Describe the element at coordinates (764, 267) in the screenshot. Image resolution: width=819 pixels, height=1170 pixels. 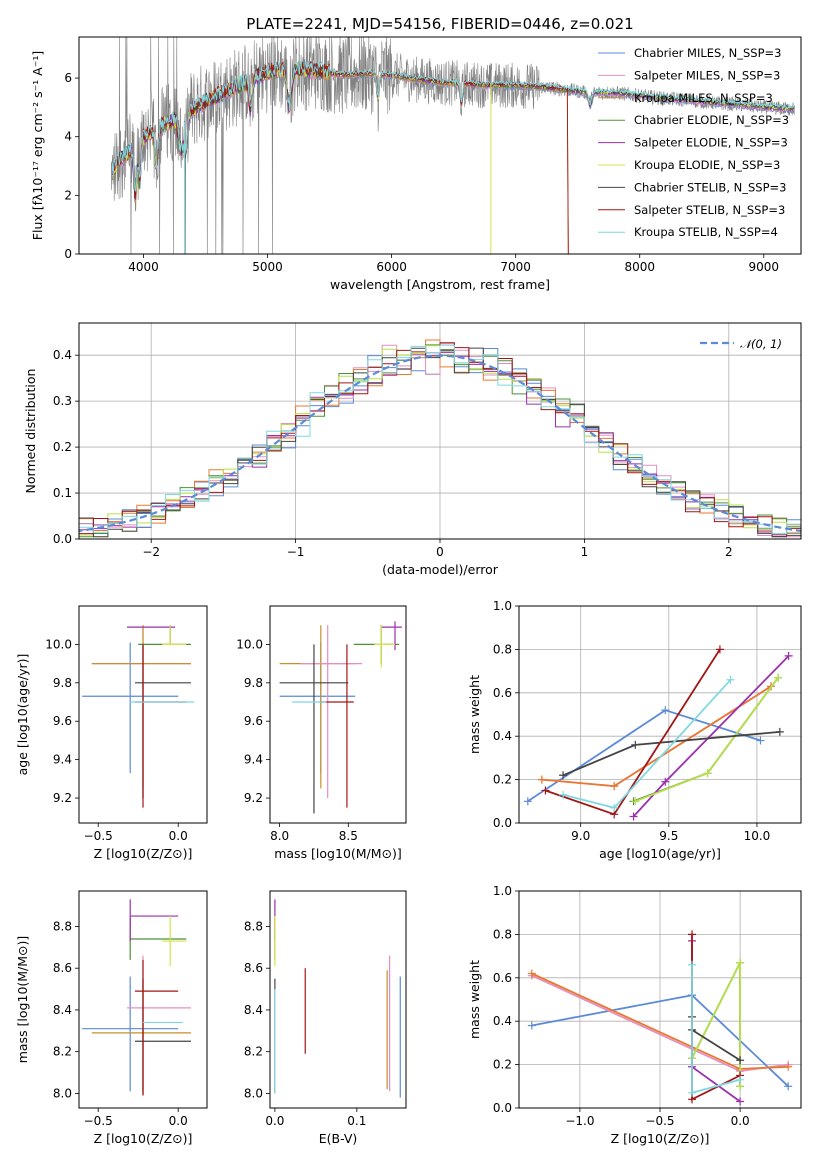
I see `x-tick-label: 9000` at that location.